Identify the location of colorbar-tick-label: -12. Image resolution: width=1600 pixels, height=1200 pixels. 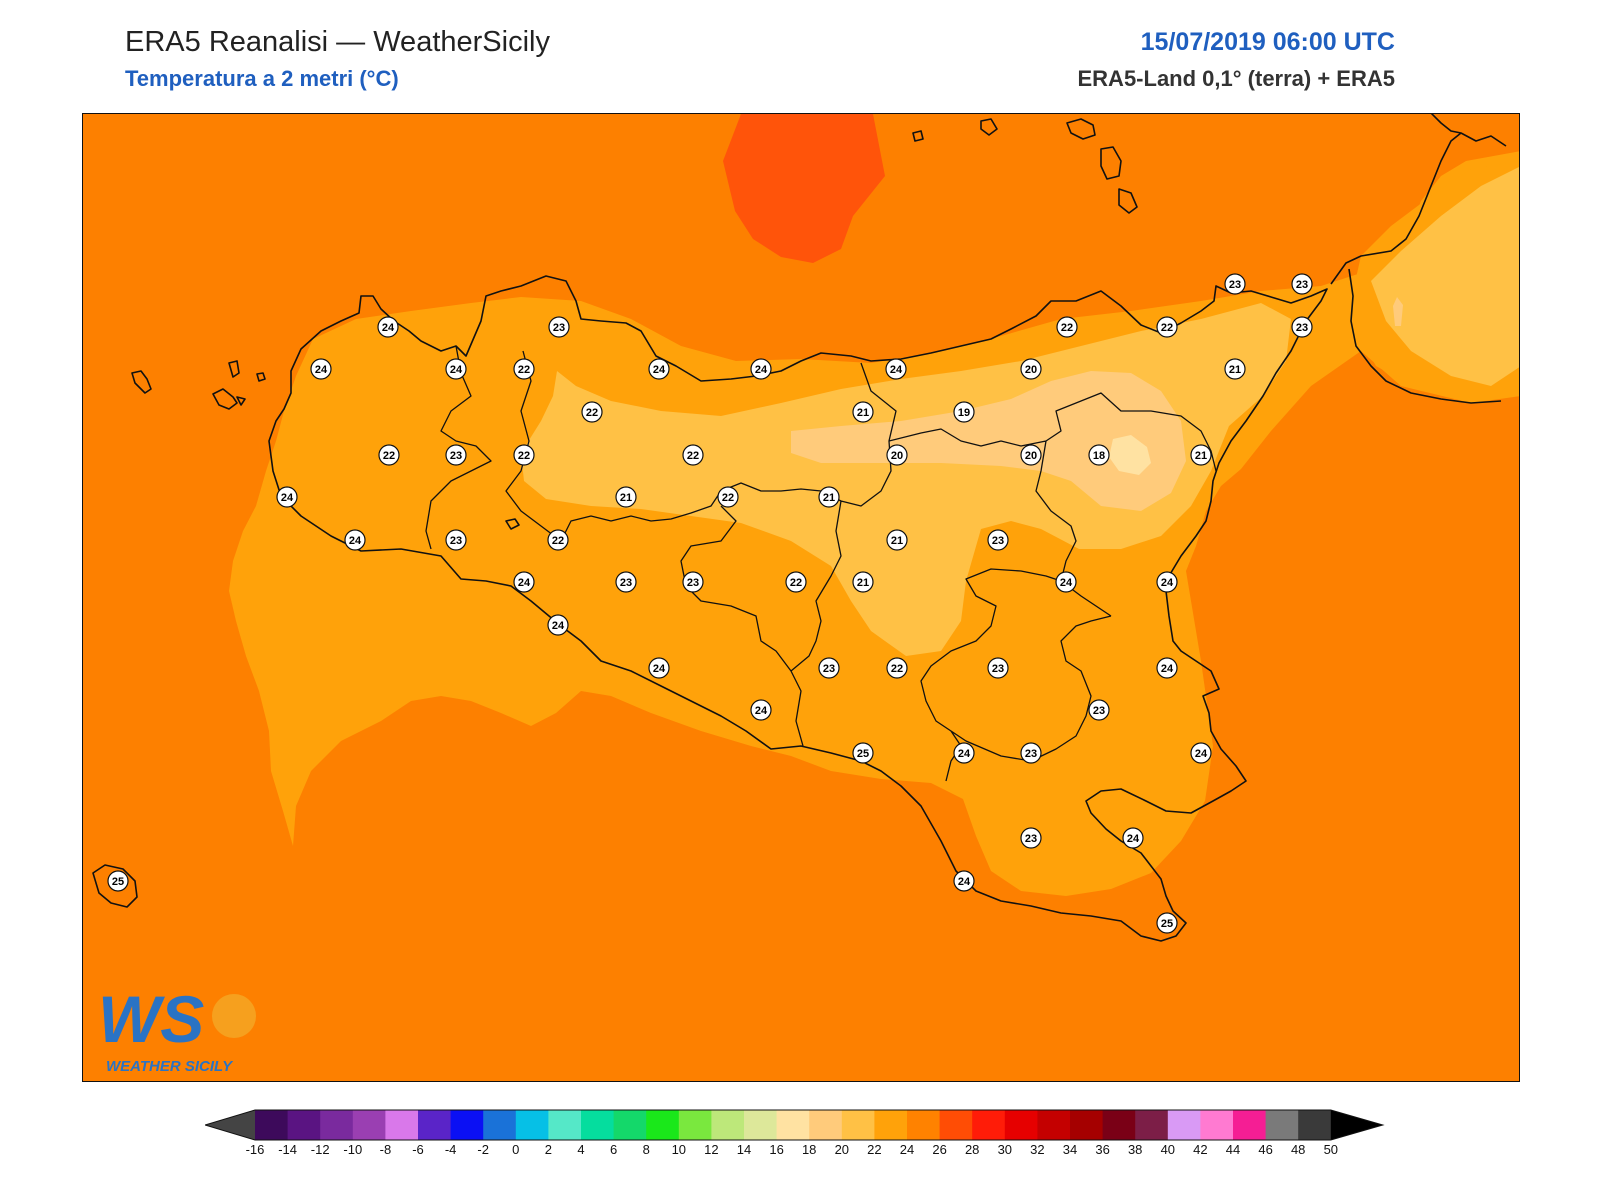
(320, 1149).